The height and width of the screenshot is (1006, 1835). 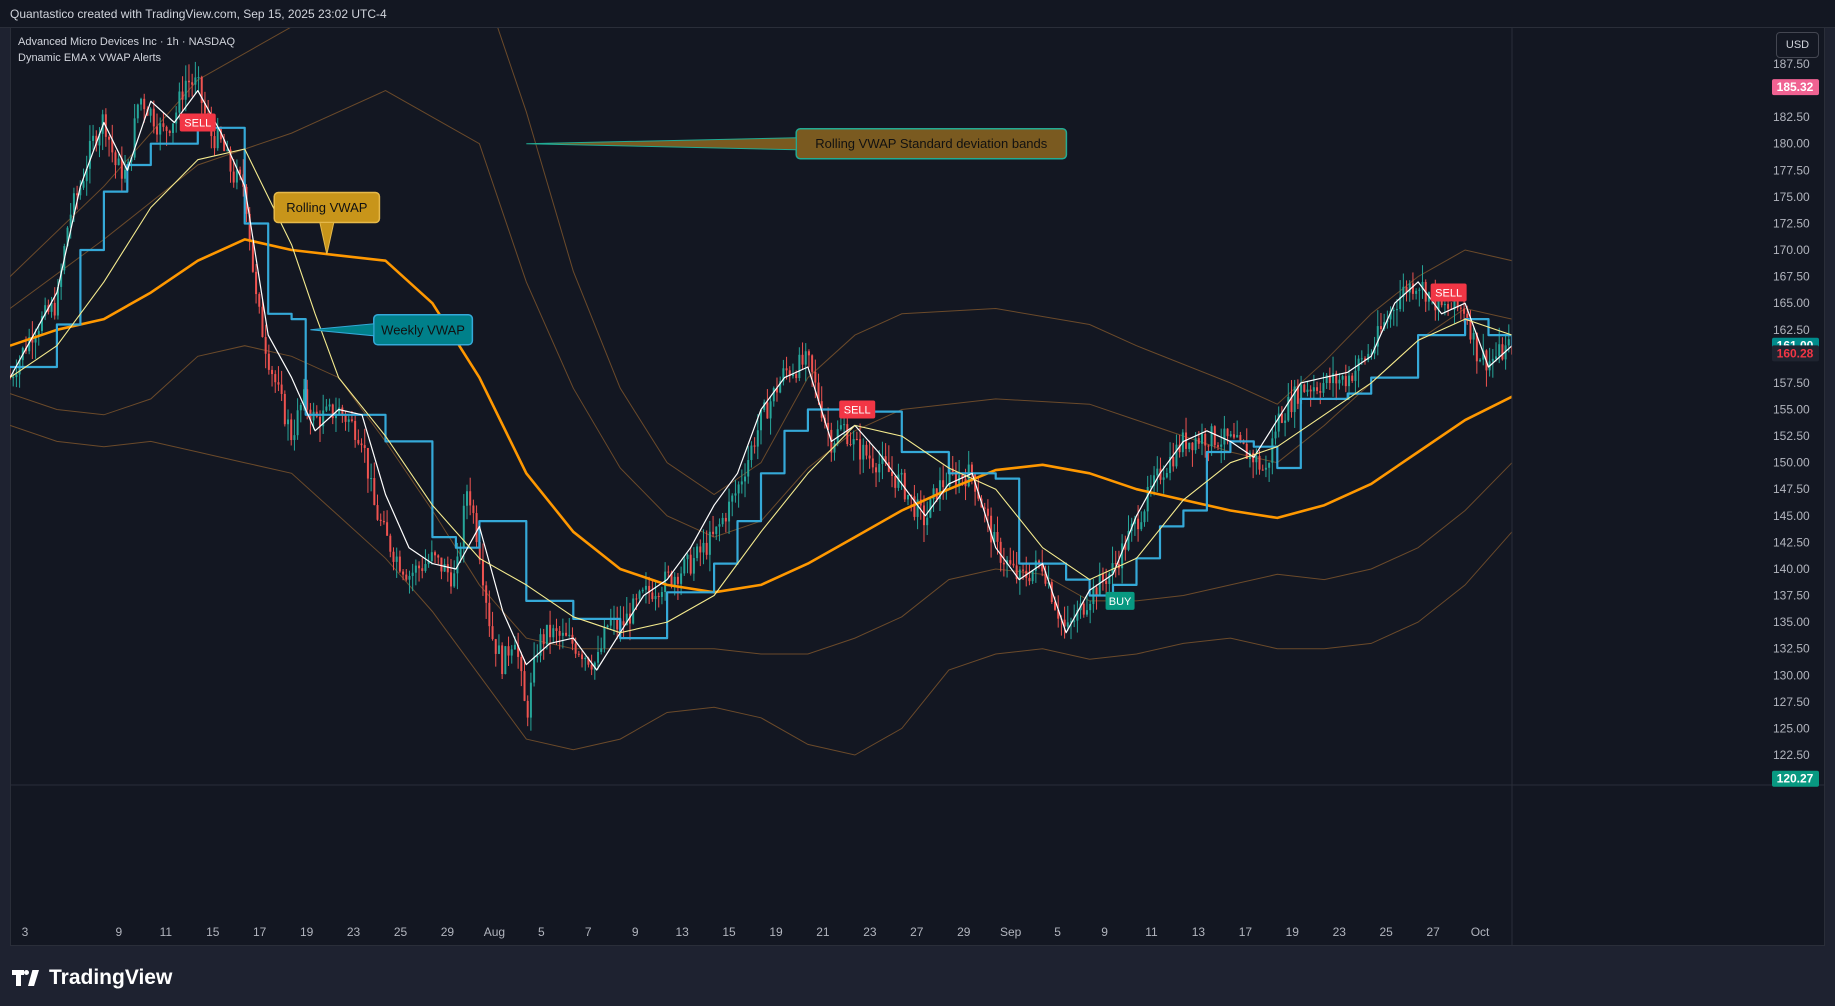 What do you see at coordinates (1795, 778) in the screenshot?
I see `price-label-badge` at bounding box center [1795, 778].